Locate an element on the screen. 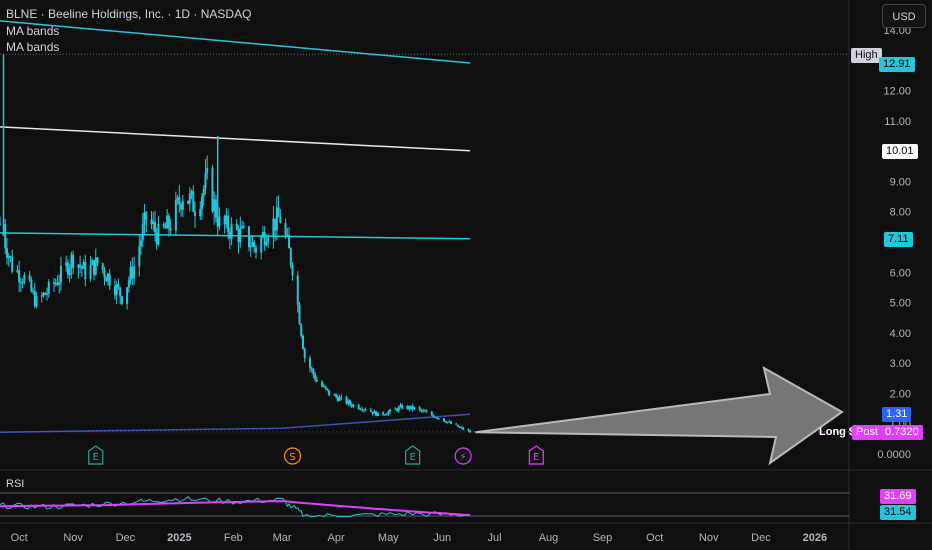 This screenshot has height=550, width=932. earnings-upcoming-marker-icon is located at coordinates (536, 455).